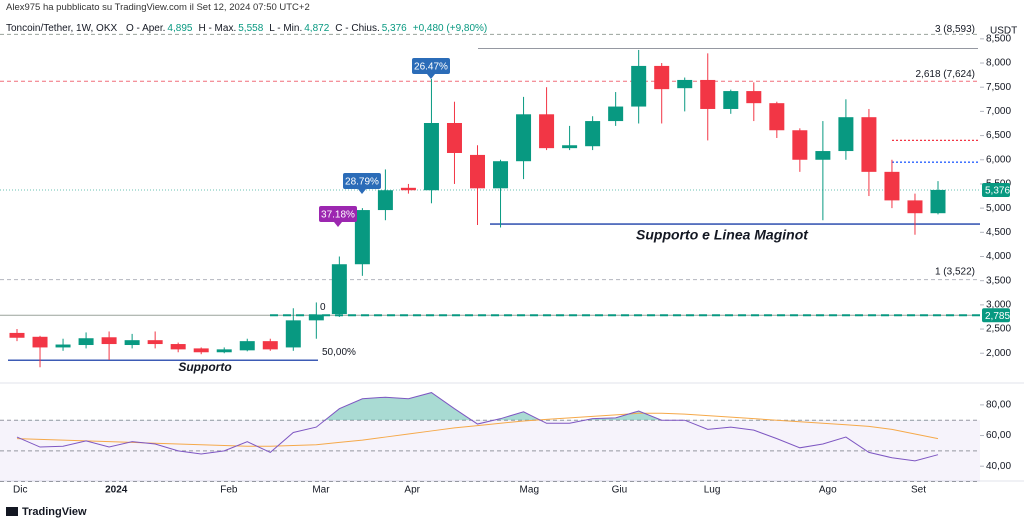  What do you see at coordinates (998, 63) in the screenshot?
I see `y-tick-label: 8,000` at bounding box center [998, 63].